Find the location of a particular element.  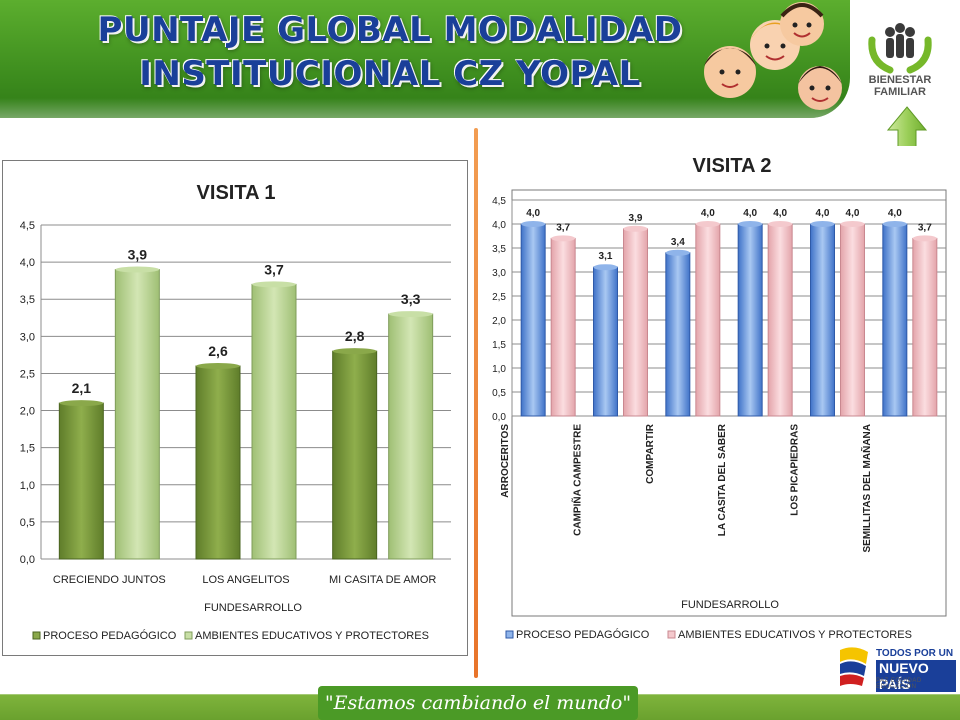

category-label: CRECIENDO JUNTOS is located at coordinates (109, 580).